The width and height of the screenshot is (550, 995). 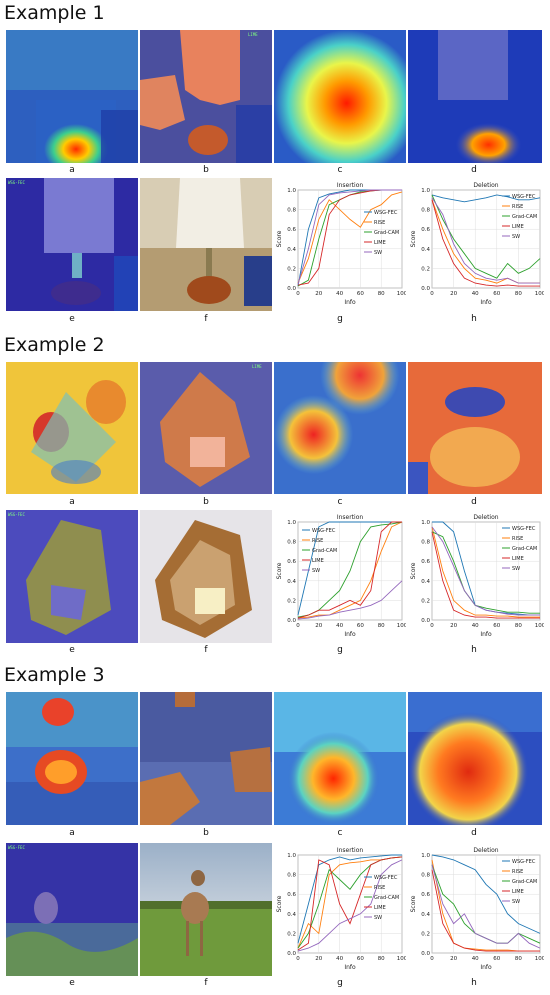 I want to click on example-1-panel-b-lime: LIME, so click(x=206, y=96).